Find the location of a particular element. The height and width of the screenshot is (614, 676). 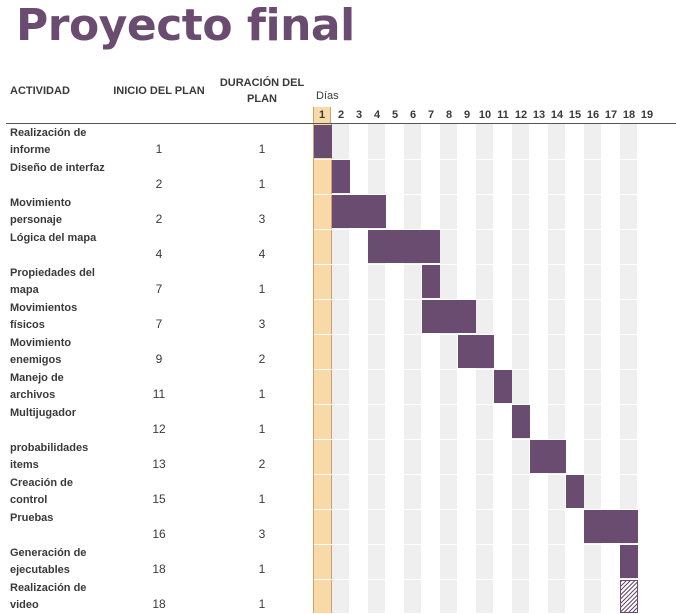

task-row: Realización de informe 1 1 is located at coordinates (157, 141).